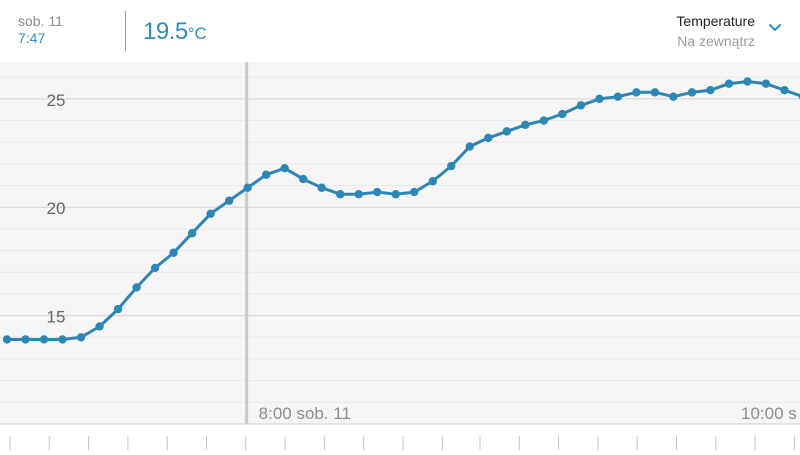  Describe the element at coordinates (56, 208) in the screenshot. I see `y-tick-label: 20` at that location.